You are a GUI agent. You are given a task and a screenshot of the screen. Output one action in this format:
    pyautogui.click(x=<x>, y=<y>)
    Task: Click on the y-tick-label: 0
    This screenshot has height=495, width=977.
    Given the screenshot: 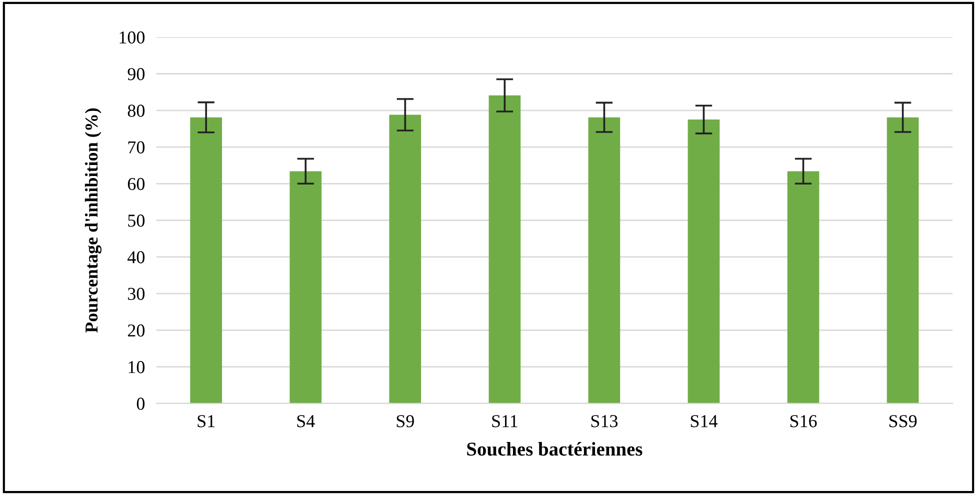 What is the action you would take?
    pyautogui.click(x=140, y=404)
    